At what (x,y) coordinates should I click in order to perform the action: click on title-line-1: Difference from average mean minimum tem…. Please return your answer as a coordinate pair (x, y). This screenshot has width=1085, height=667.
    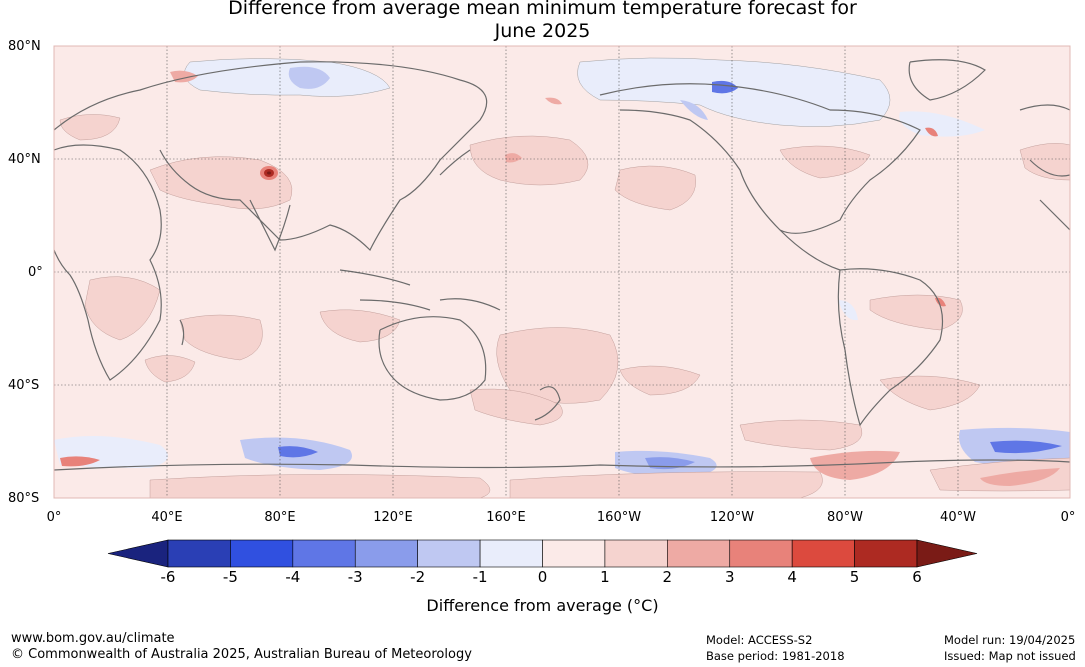
    Looking at the image, I should click on (542, 9).